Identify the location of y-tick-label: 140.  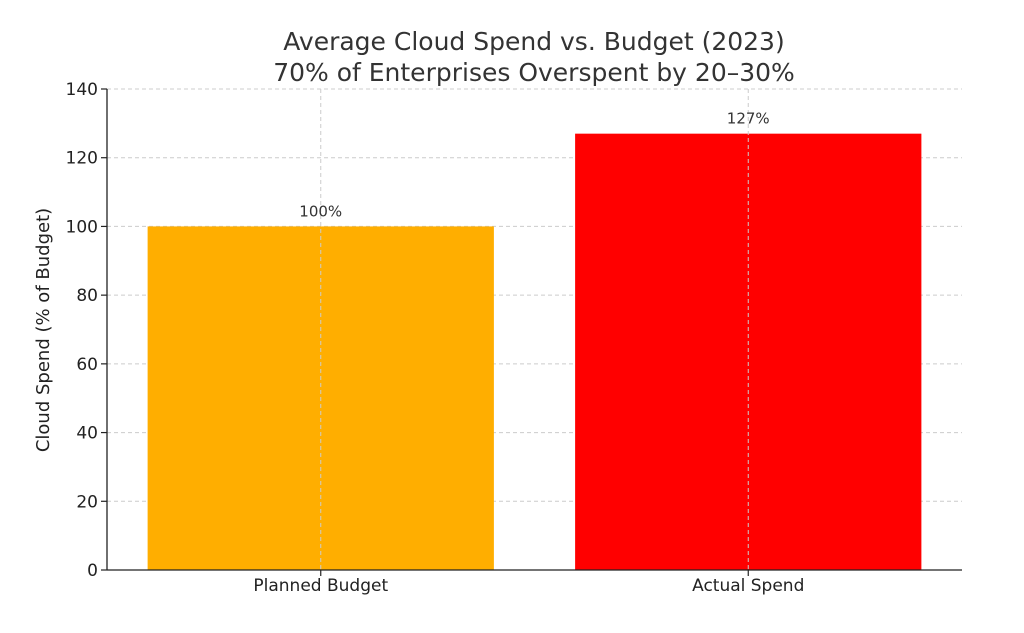
(82, 90).